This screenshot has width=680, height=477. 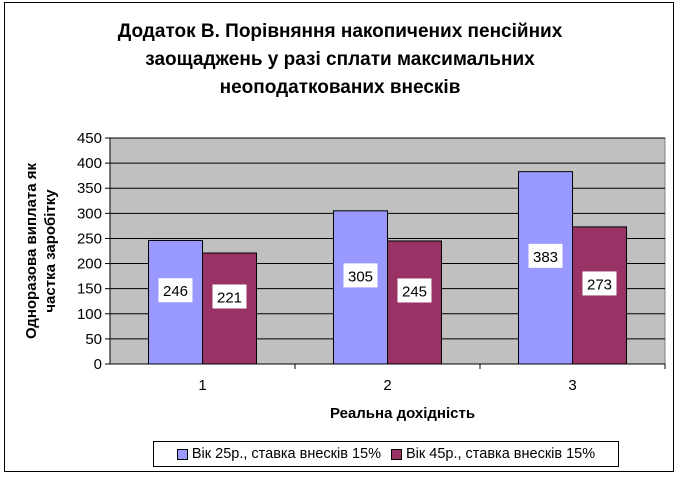 I want to click on y-tick-label: 150, so click(x=89, y=289).